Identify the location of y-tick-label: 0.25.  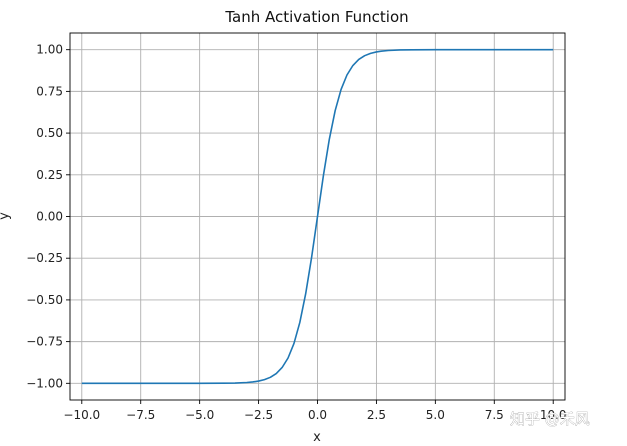
(49, 175).